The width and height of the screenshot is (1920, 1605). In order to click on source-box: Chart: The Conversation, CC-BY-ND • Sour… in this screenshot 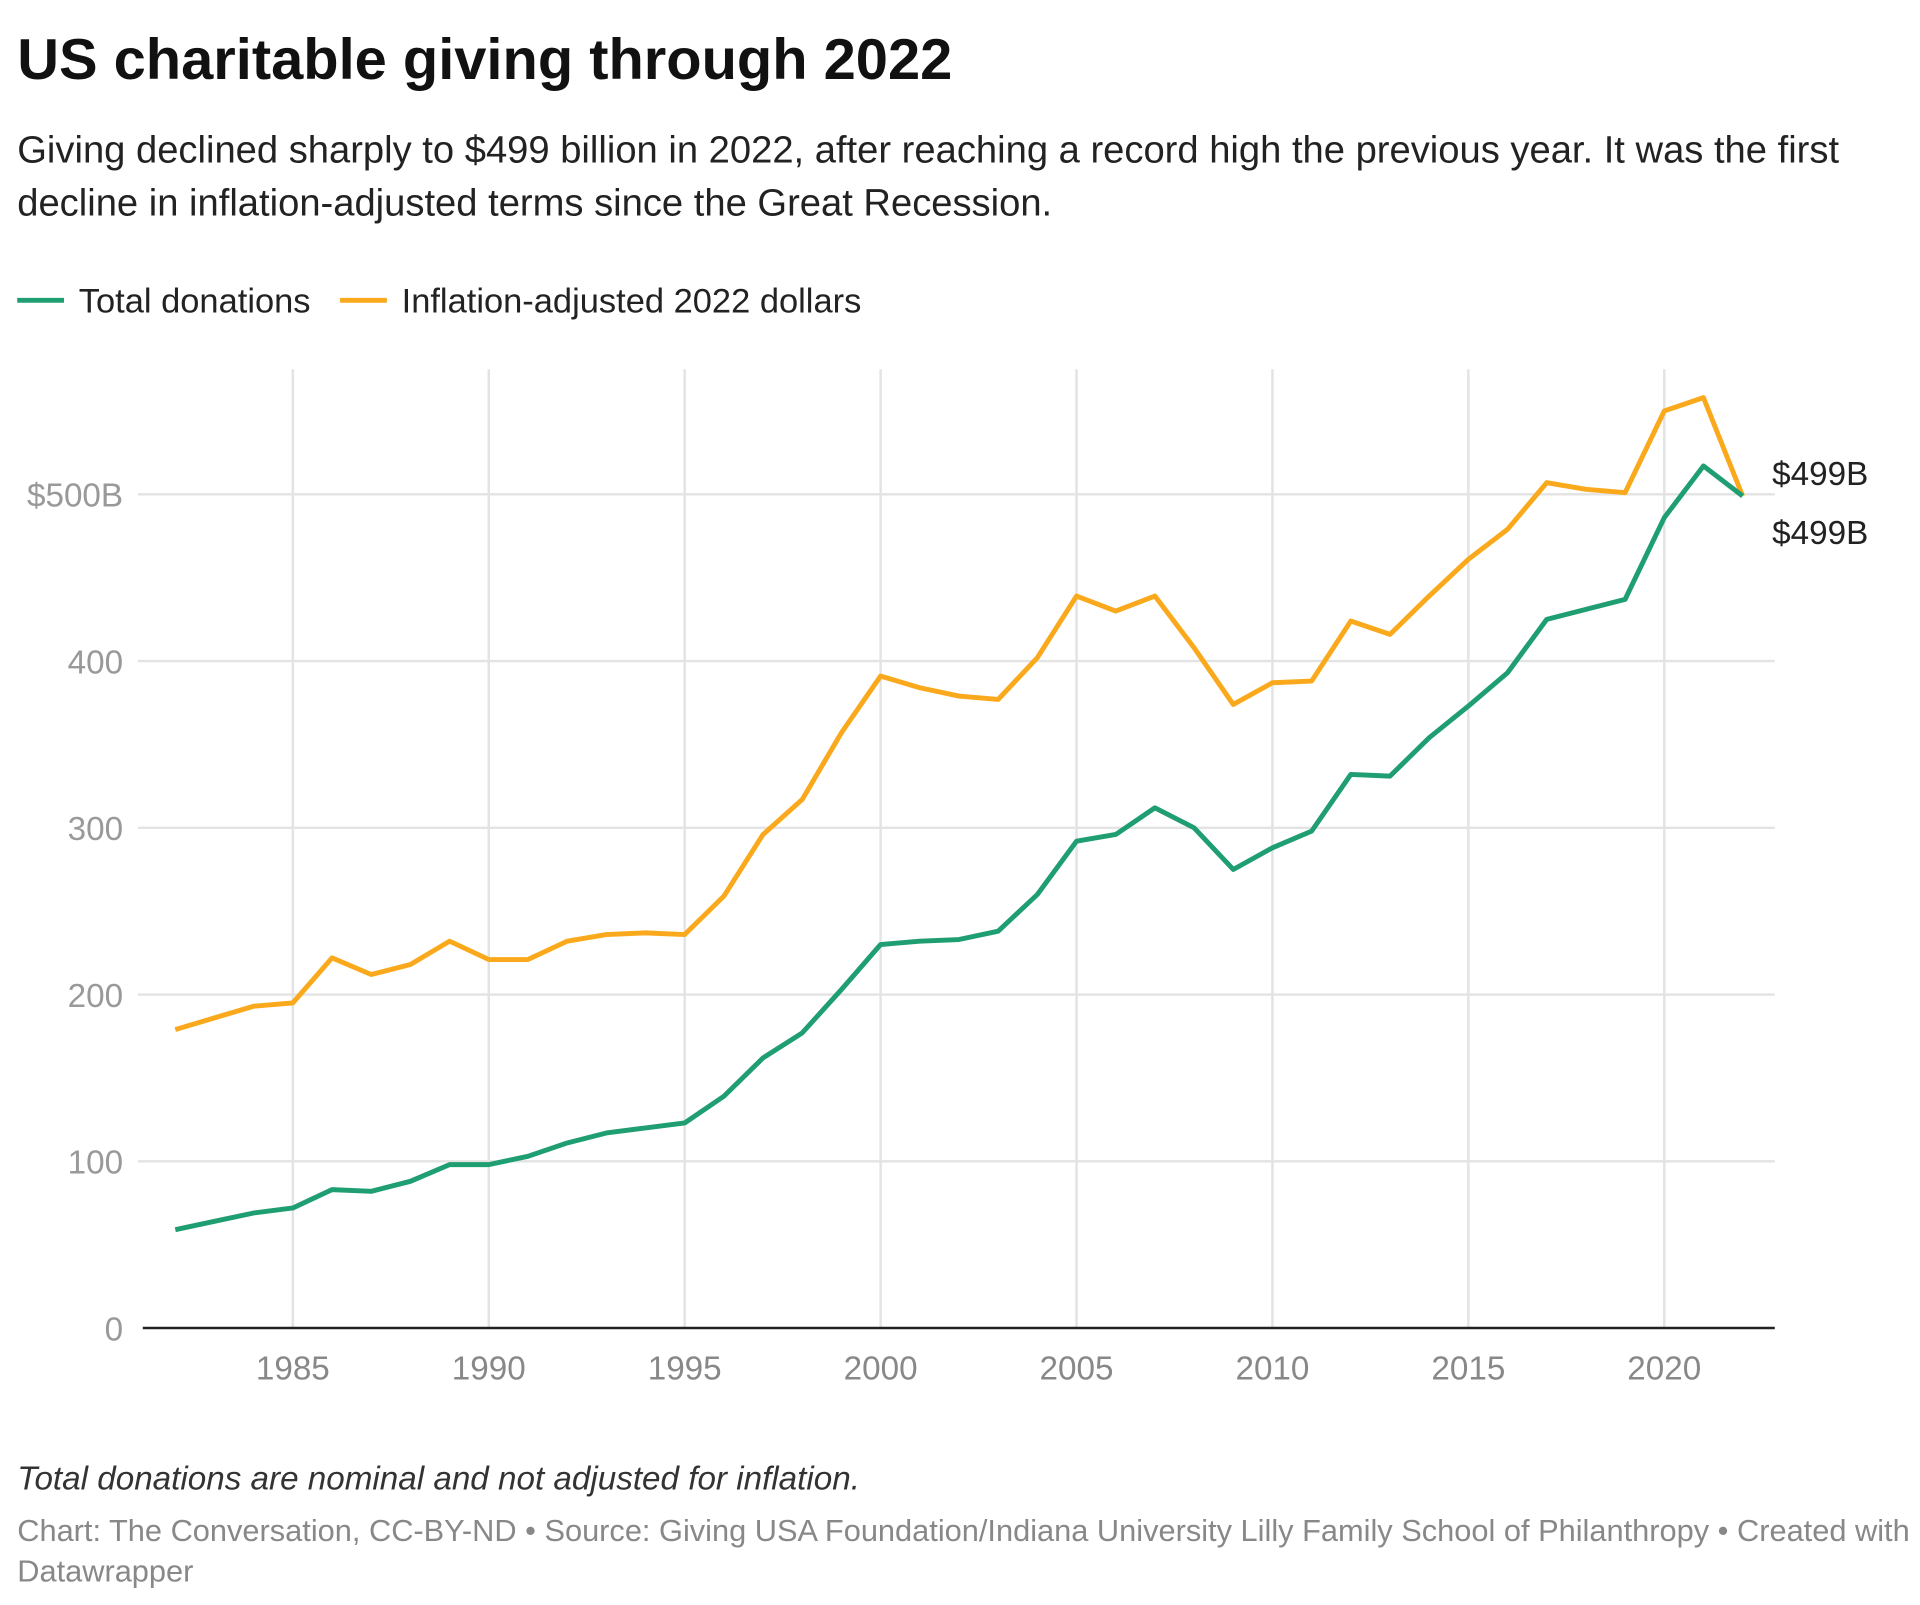, I will do `click(963, 1551)`.